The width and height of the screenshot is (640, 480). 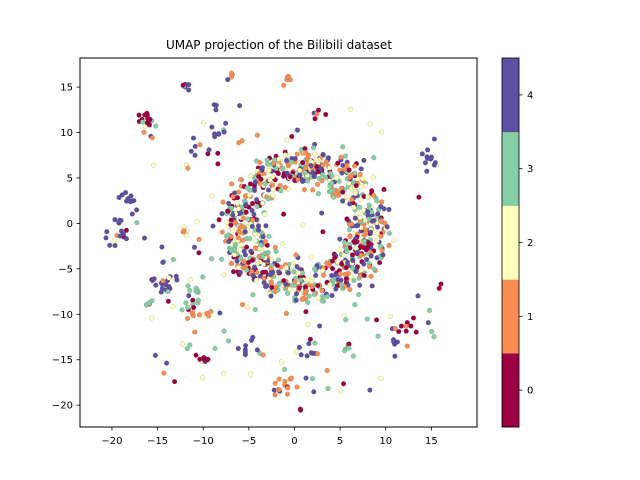 I want to click on y-axis: −20 −15 −10 −5 0 5 10 15, so click(x=66, y=247).